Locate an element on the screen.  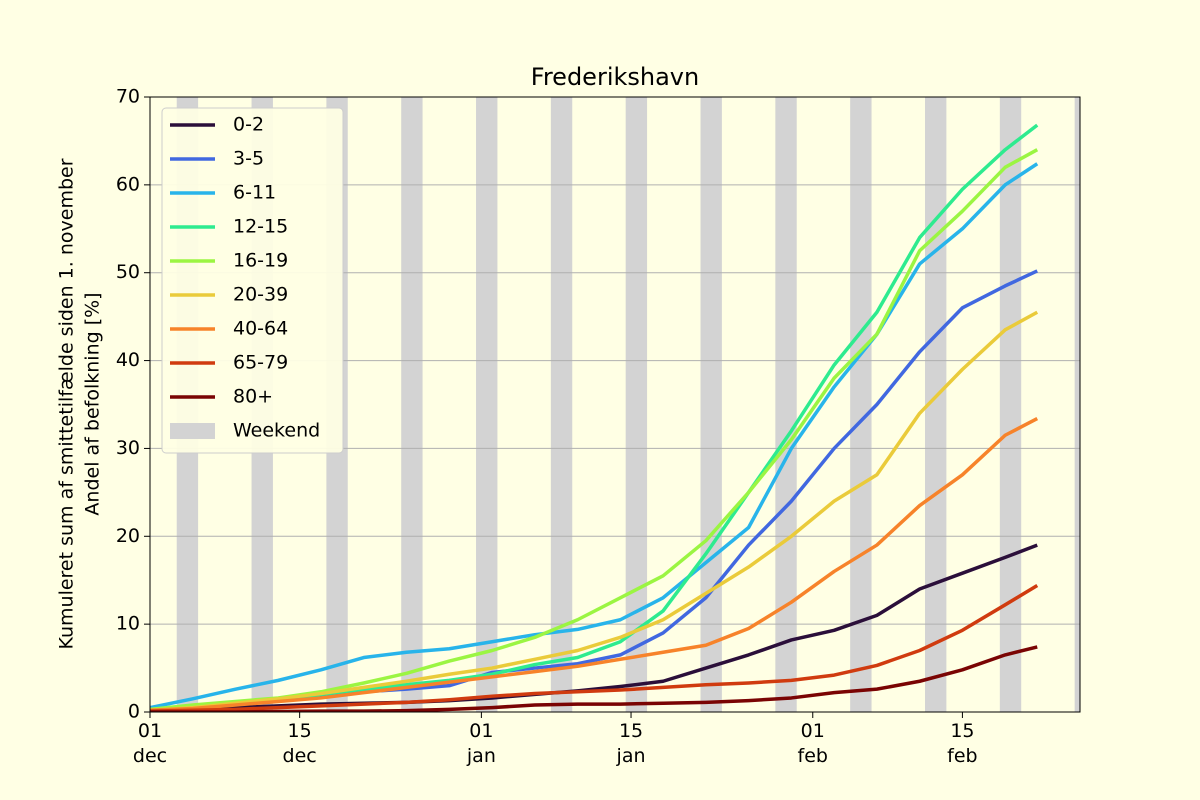
y-tick-label: 30 is located at coordinates (128, 448).